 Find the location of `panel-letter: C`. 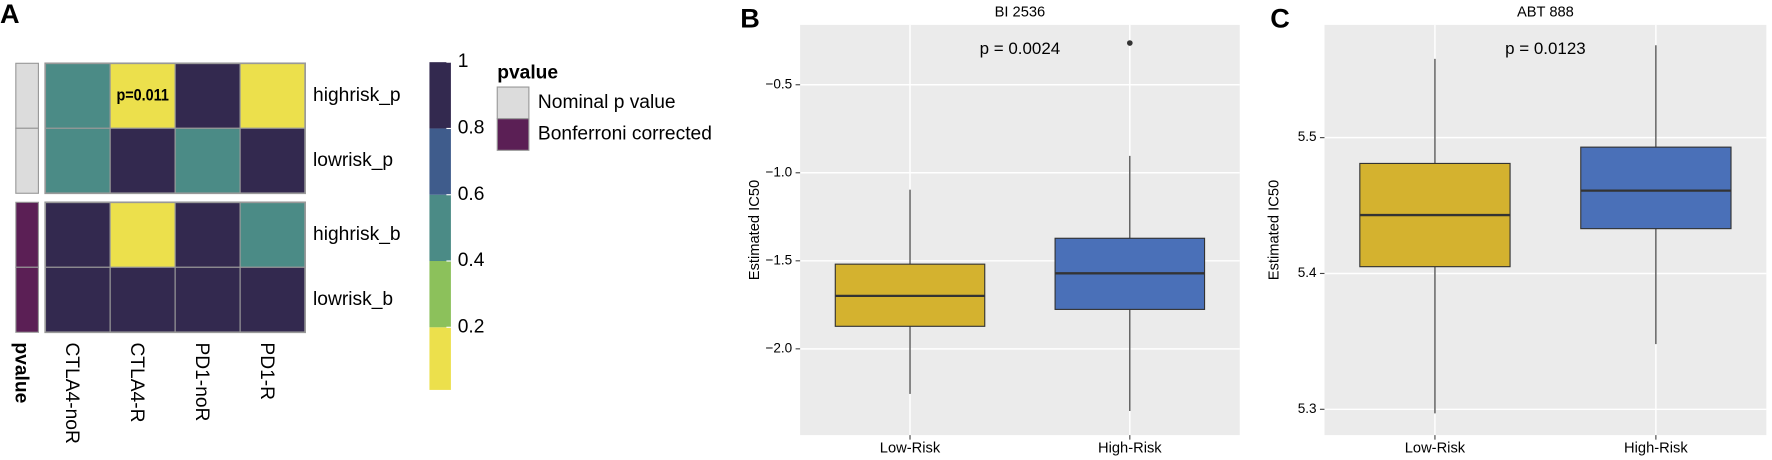

panel-letter: C is located at coordinates (1280, 18).